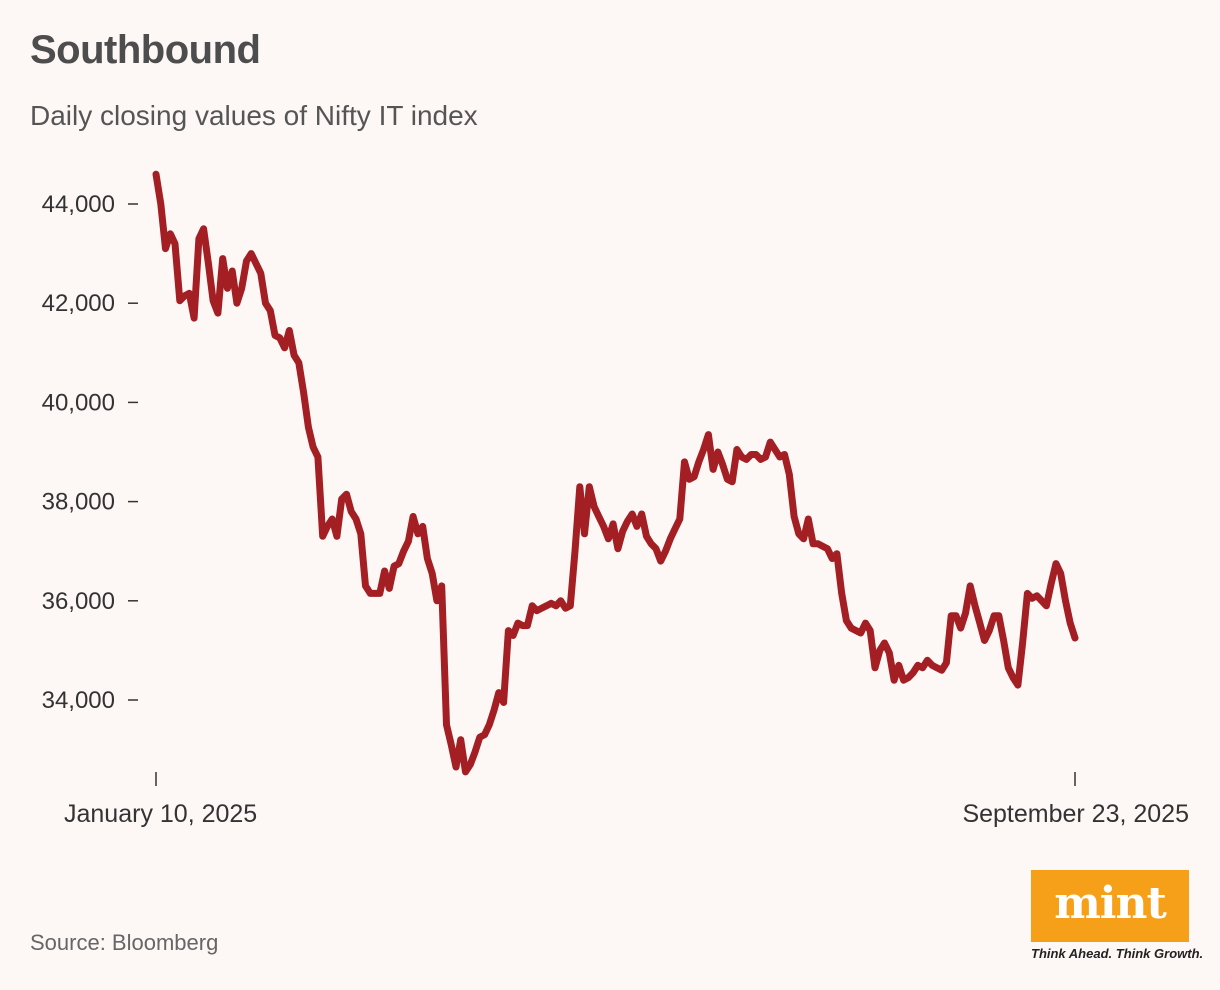 This screenshot has height=990, width=1220. I want to click on y-tick-label: 38,000, so click(78, 502).